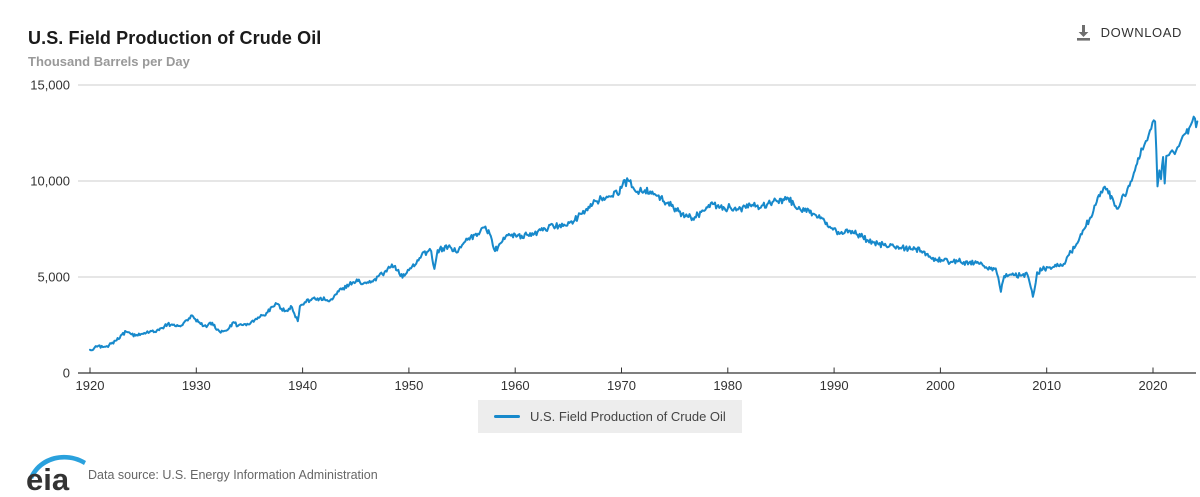  I want to click on y-tick-label: 0, so click(66, 373).